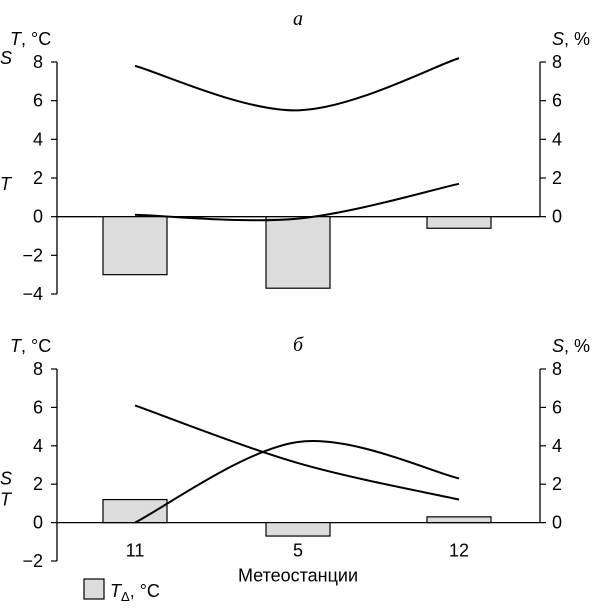 Image resolution: width=593 pixels, height=610 pixels. I want to click on x-axis-label: Метеостанции, so click(298, 576).